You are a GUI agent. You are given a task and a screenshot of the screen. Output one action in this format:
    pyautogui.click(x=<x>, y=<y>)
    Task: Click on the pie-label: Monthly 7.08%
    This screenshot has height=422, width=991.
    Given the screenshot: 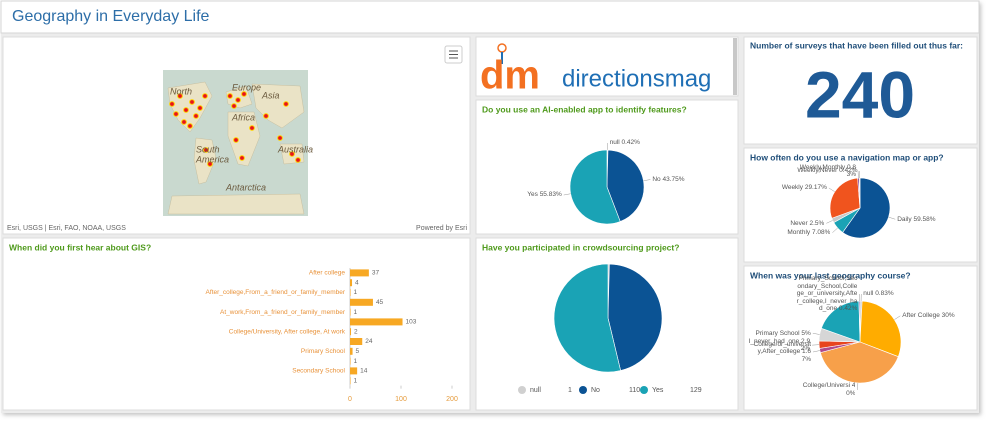 What is the action you would take?
    pyautogui.click(x=799, y=233)
    